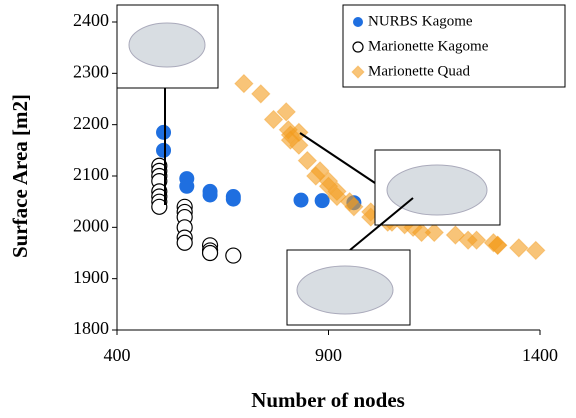 Image resolution: width=576 pixels, height=418 pixels. I want to click on legend-box, so click(454, 46).